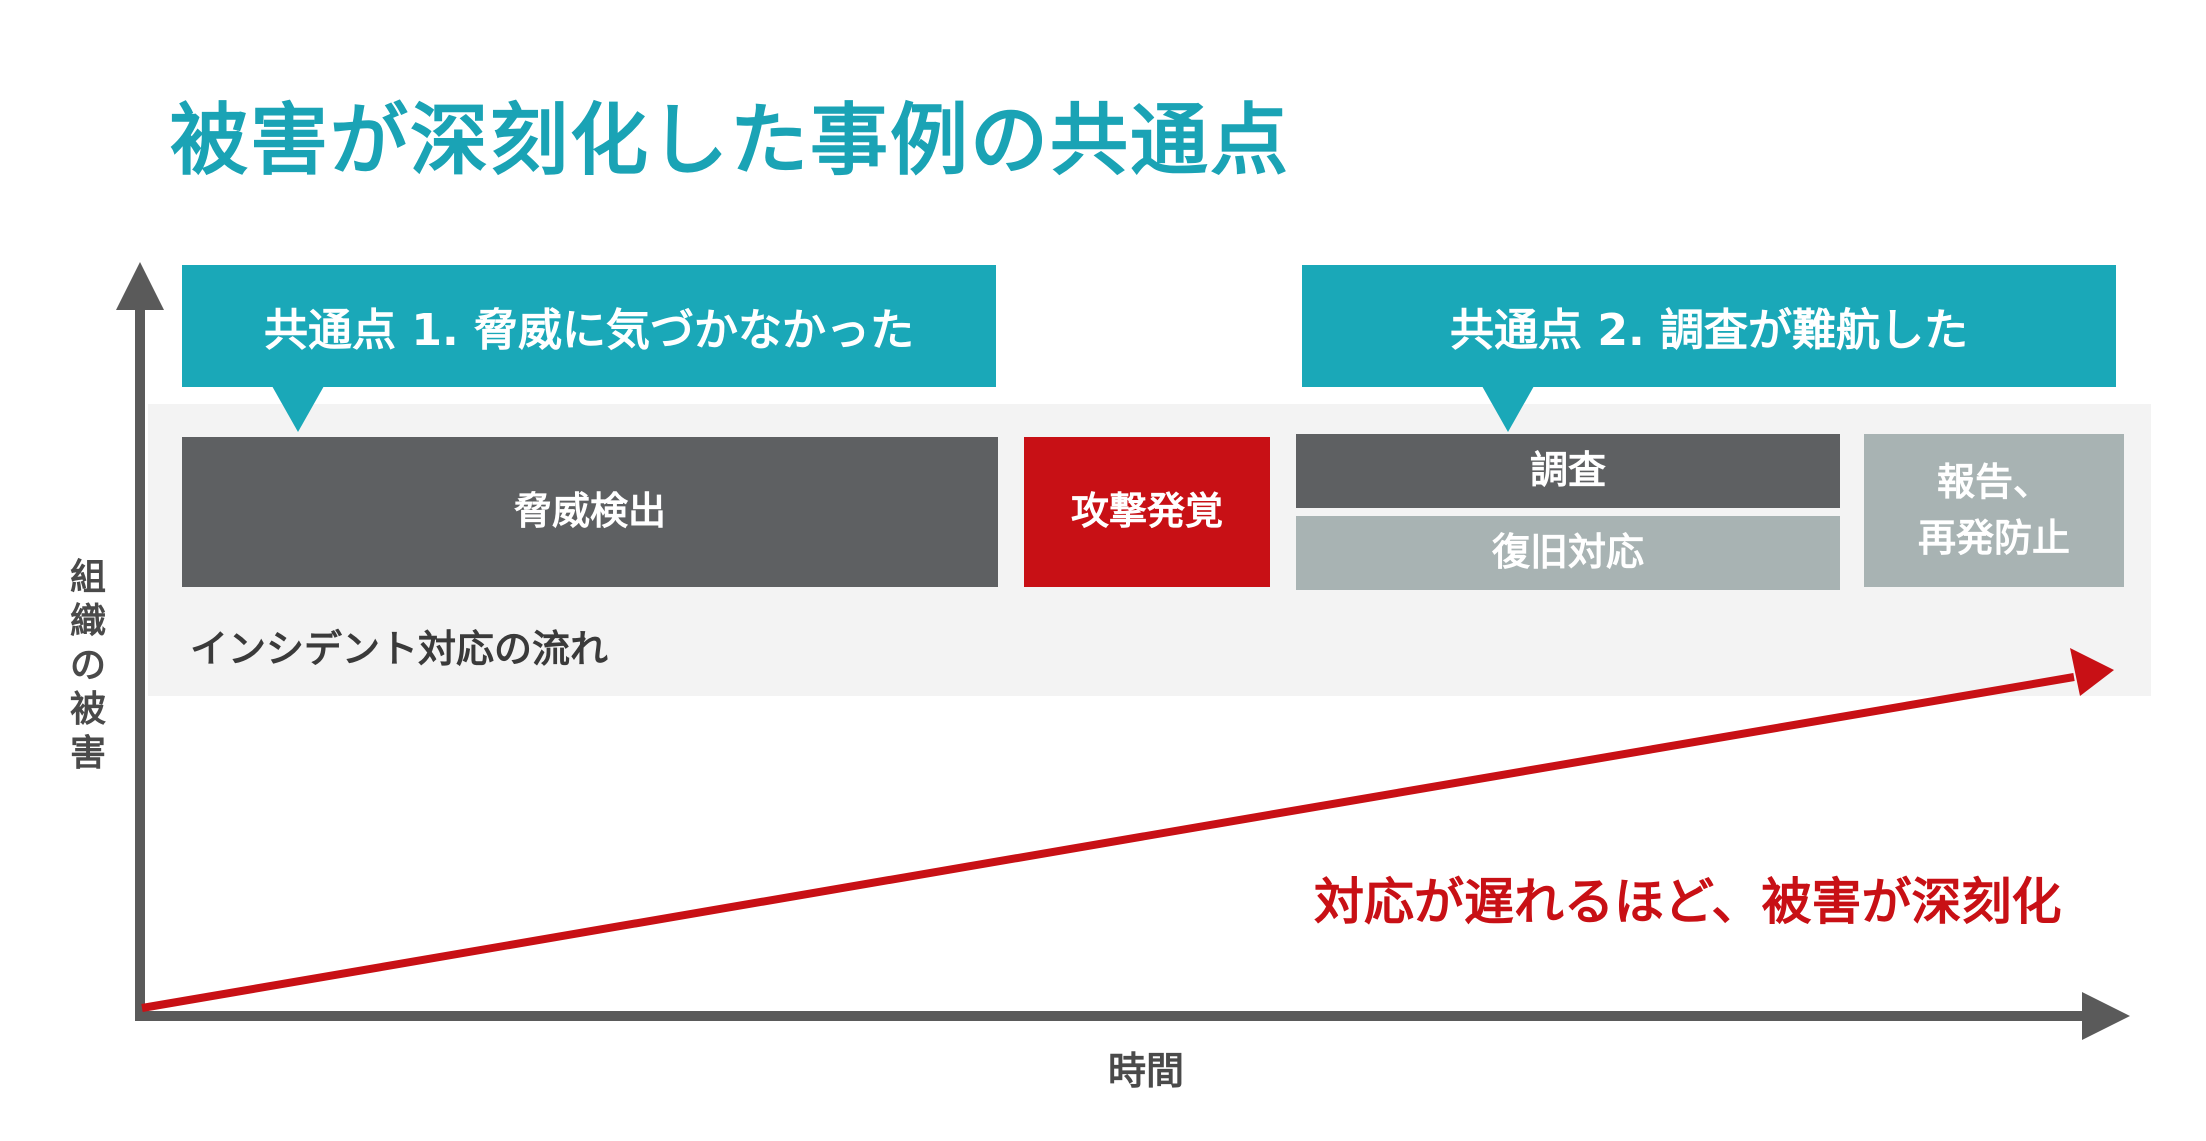 This screenshot has height=1141, width=2206. Describe the element at coordinates (1146, 1071) in the screenshot. I see `x-axis-label: 時間` at that location.